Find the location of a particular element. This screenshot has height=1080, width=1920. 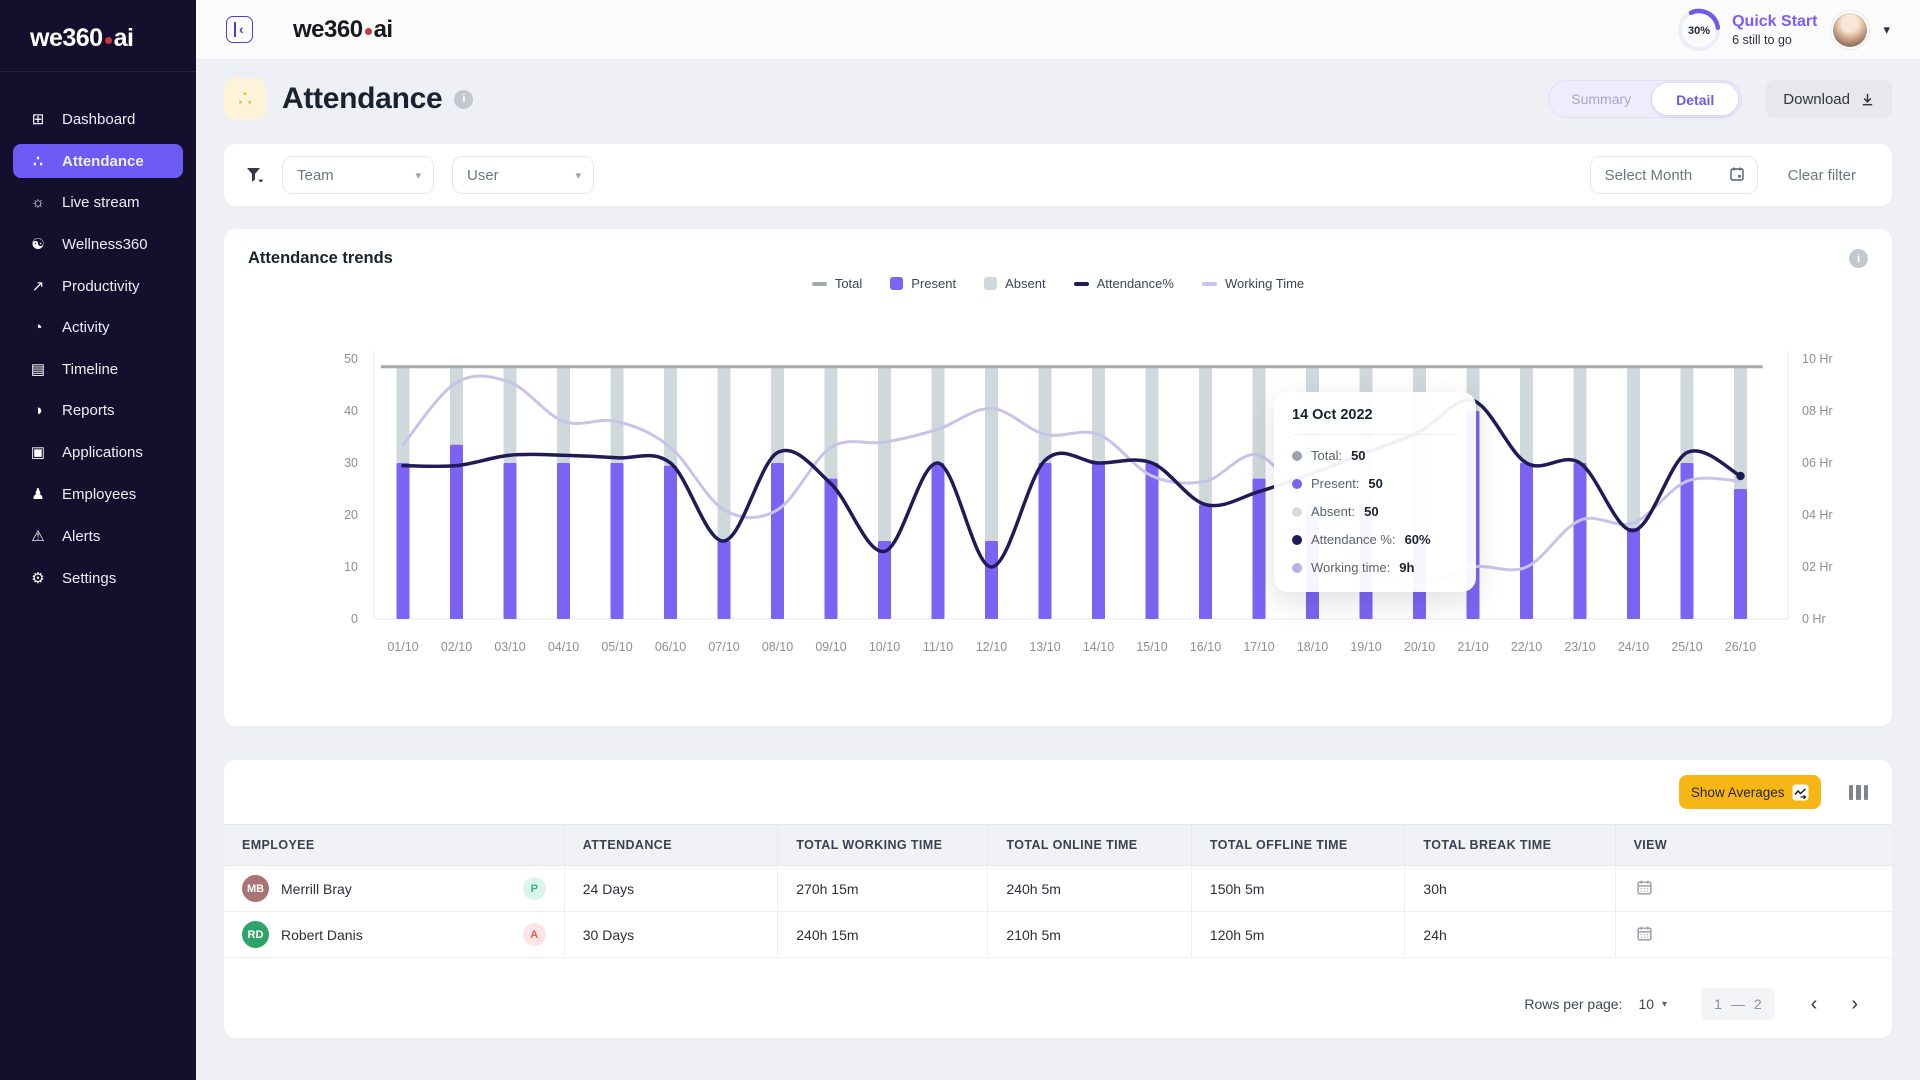

svg-text: 12/10 is located at coordinates (991, 647).